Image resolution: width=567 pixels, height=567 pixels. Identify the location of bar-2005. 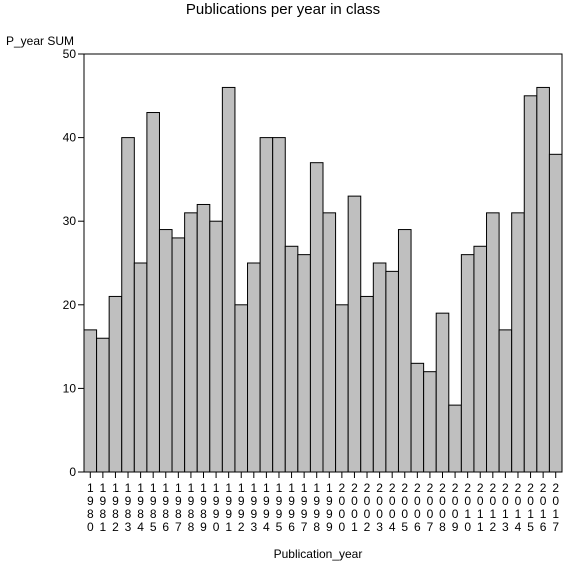
(404, 351).